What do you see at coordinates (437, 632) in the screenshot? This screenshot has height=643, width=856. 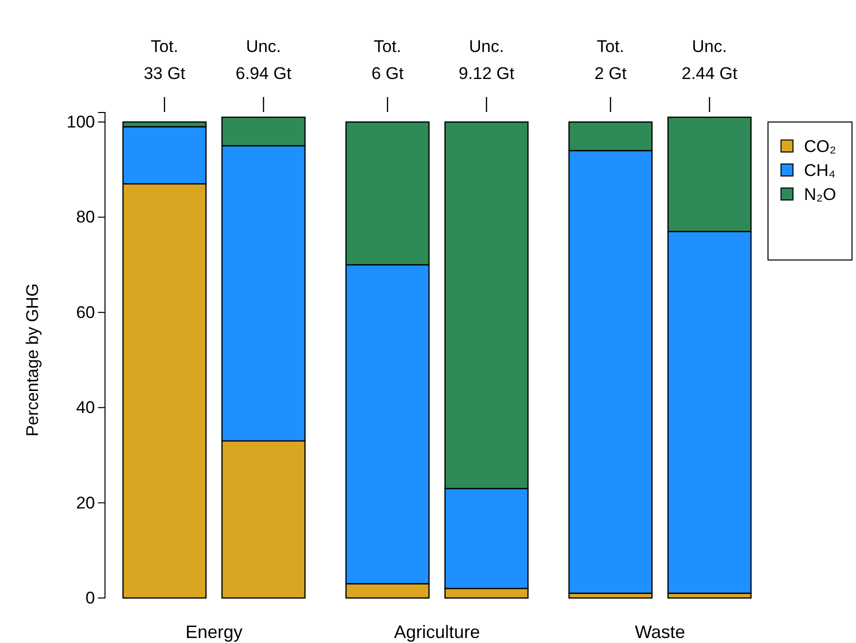 I see `text: Agriculture` at bounding box center [437, 632].